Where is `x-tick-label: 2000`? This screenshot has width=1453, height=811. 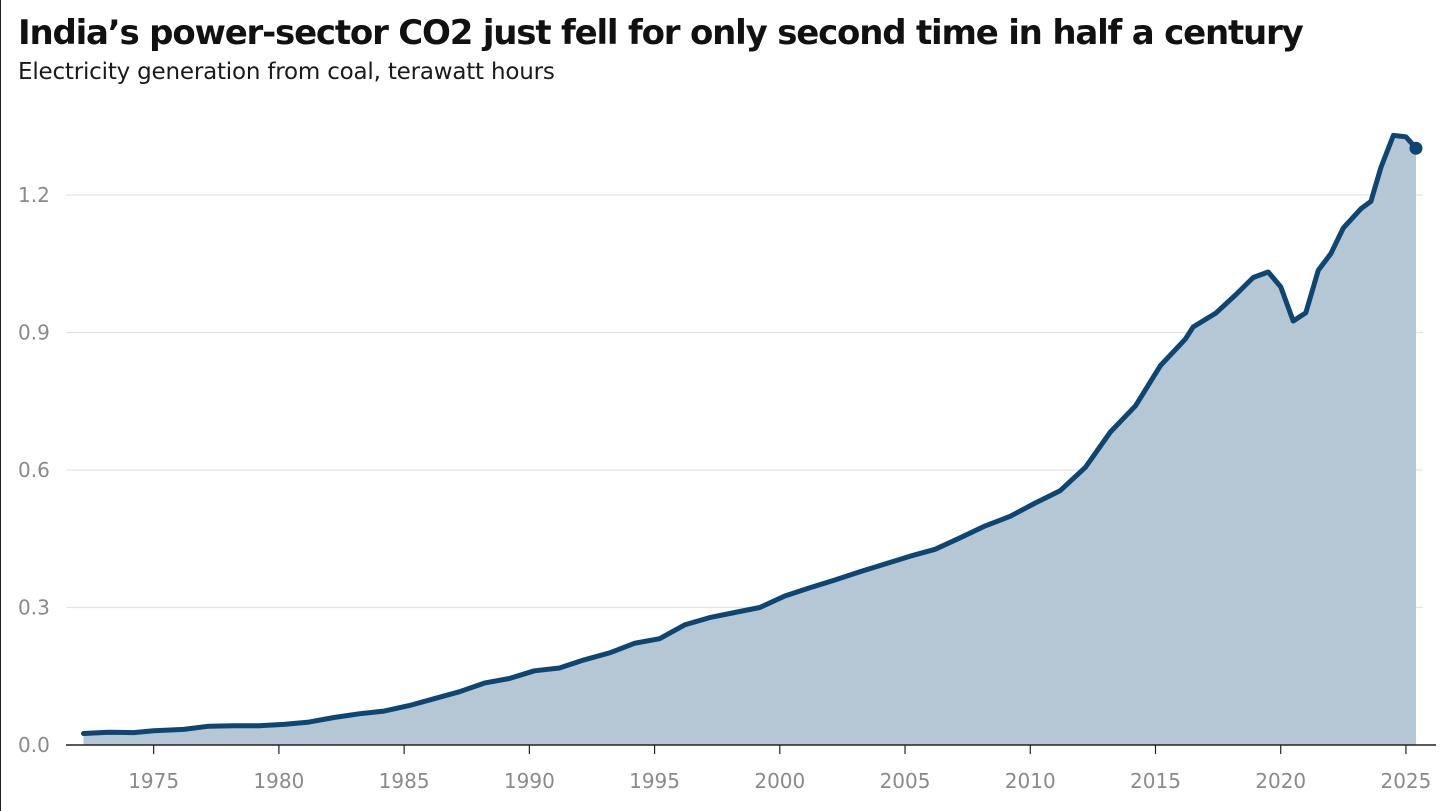
x-tick-label: 2000 is located at coordinates (779, 781).